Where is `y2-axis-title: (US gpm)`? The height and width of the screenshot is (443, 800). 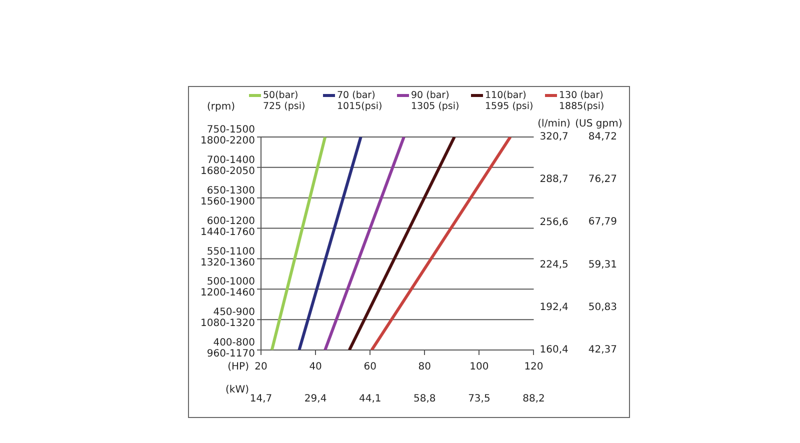
y2-axis-title: (US gpm) is located at coordinates (598, 124).